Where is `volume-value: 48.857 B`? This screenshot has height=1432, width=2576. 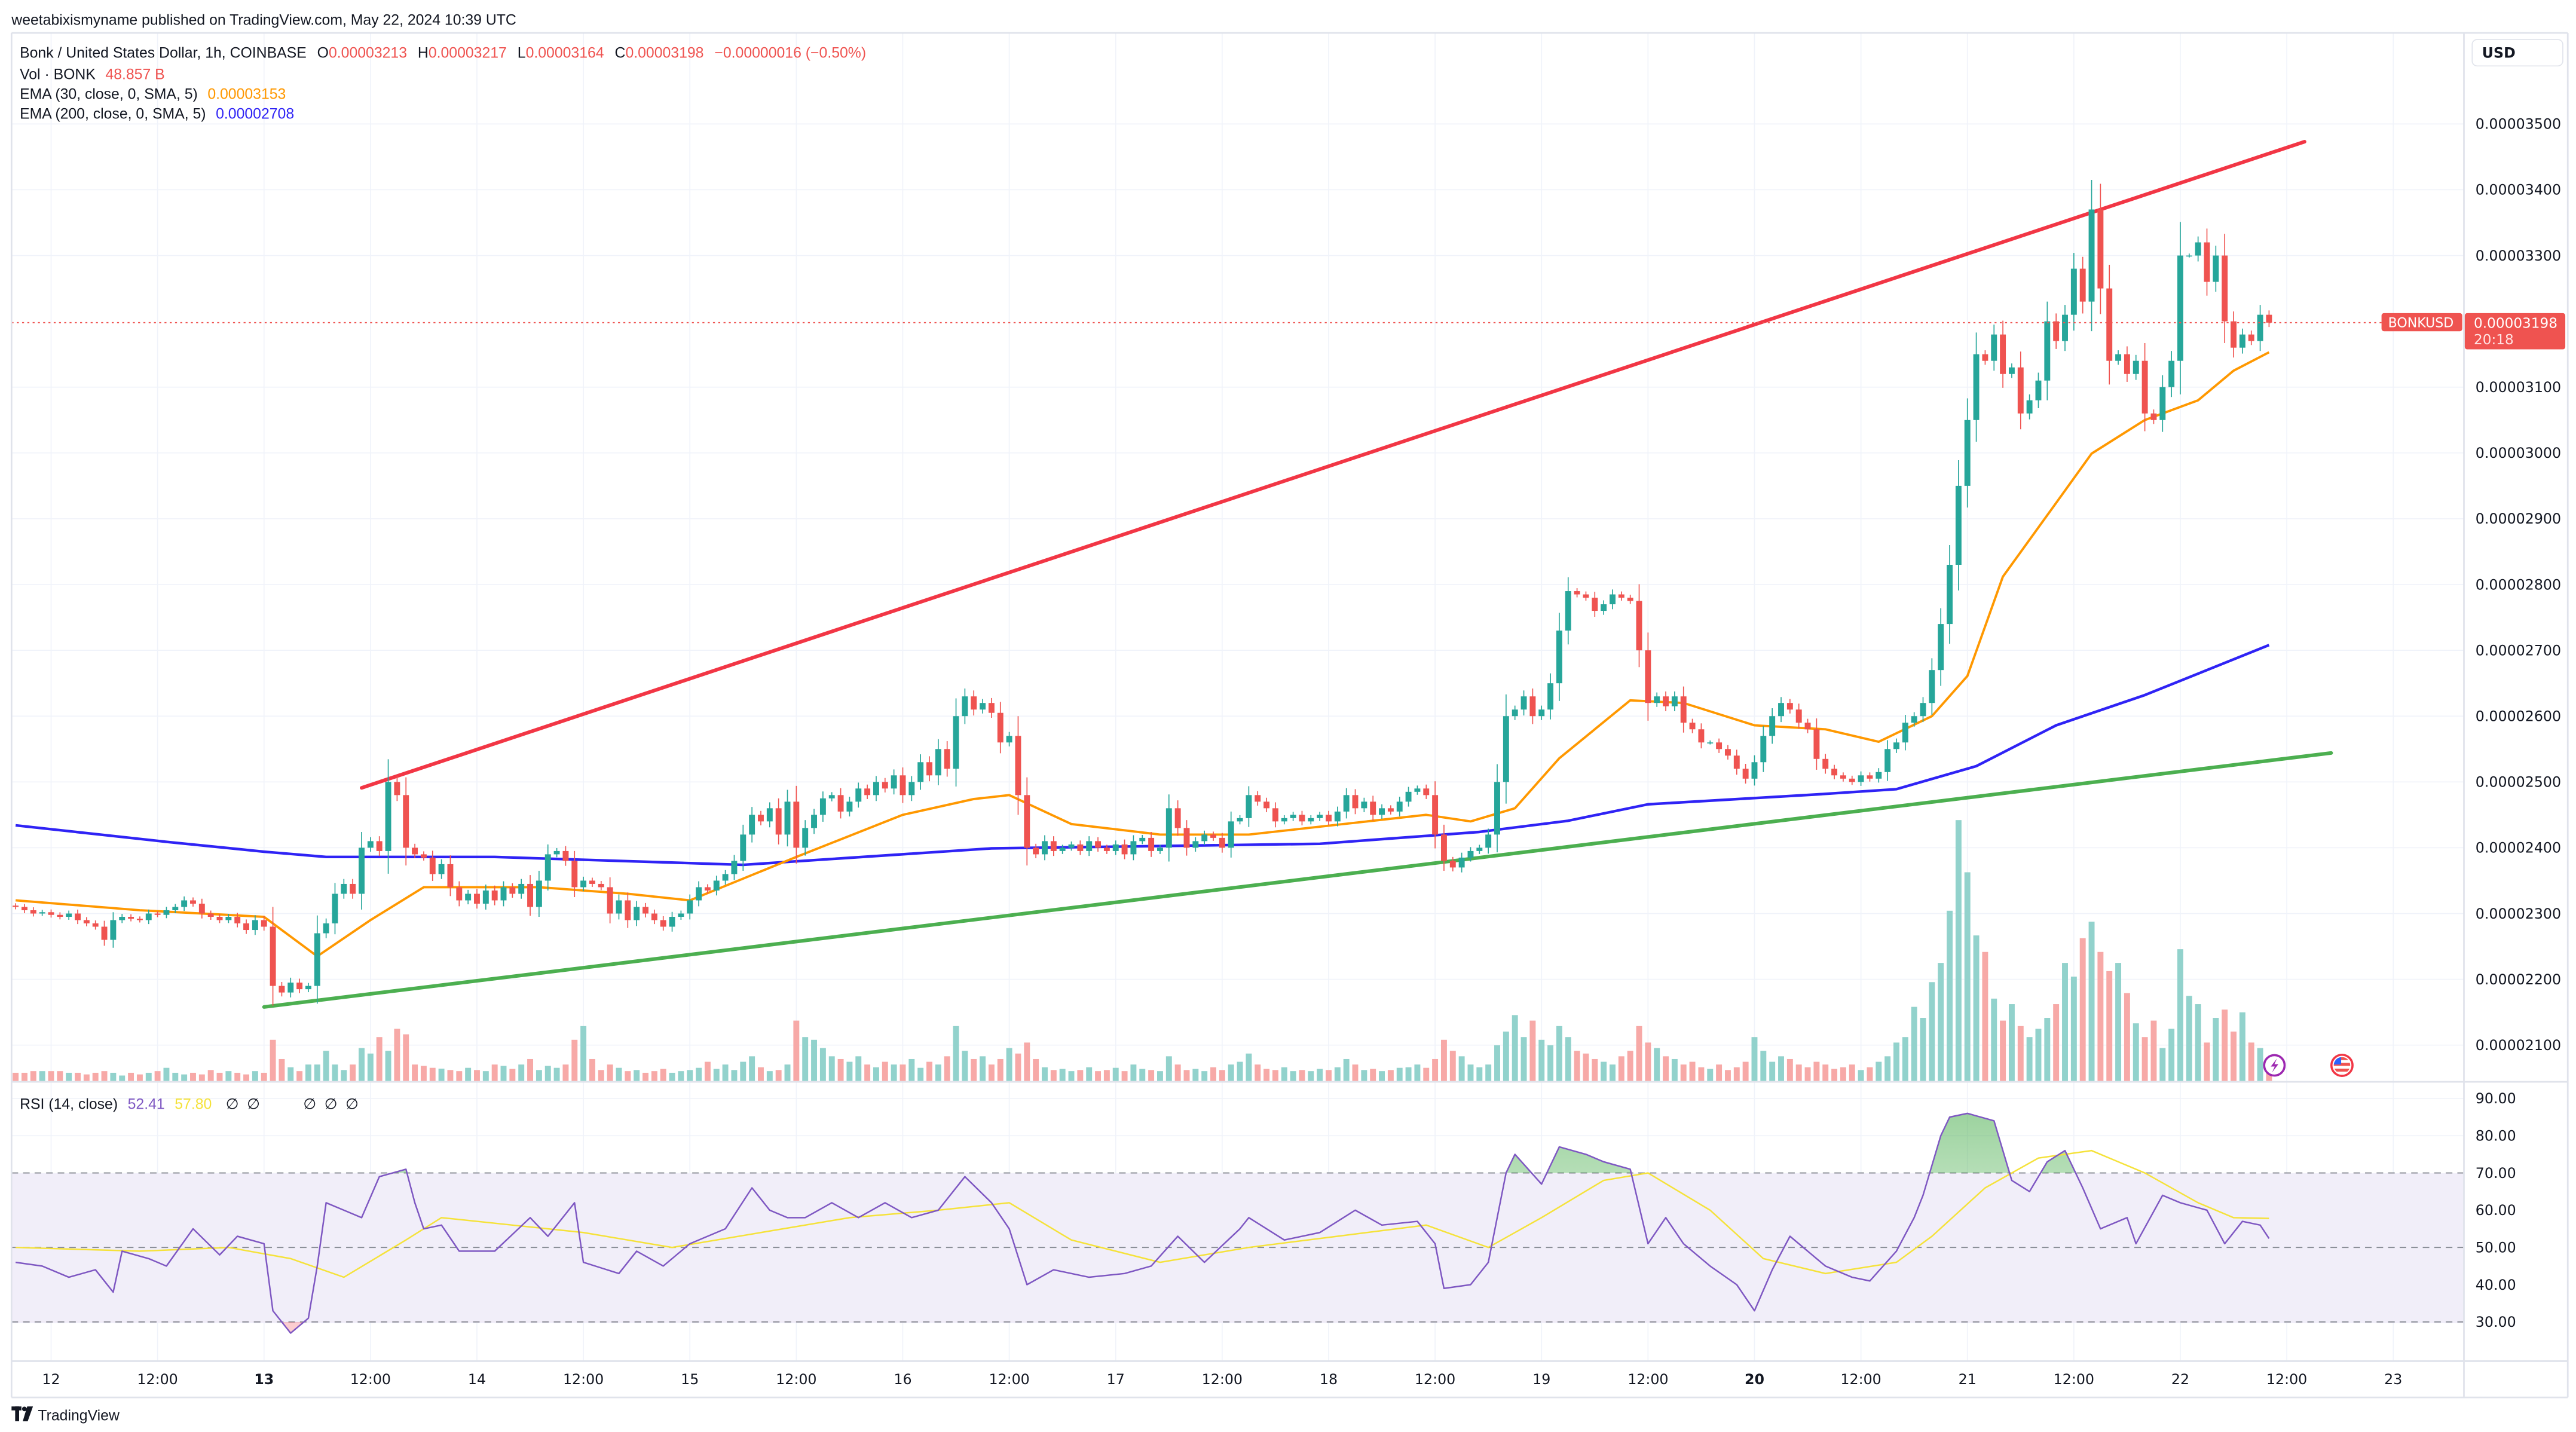
volume-value: 48.857 B is located at coordinates (134, 74).